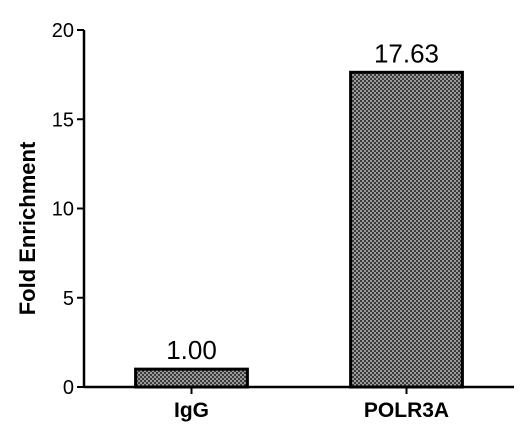 The width and height of the screenshot is (530, 429). What do you see at coordinates (299, 403) in the screenshot?
I see `x-axis: IgG POLR3A` at bounding box center [299, 403].